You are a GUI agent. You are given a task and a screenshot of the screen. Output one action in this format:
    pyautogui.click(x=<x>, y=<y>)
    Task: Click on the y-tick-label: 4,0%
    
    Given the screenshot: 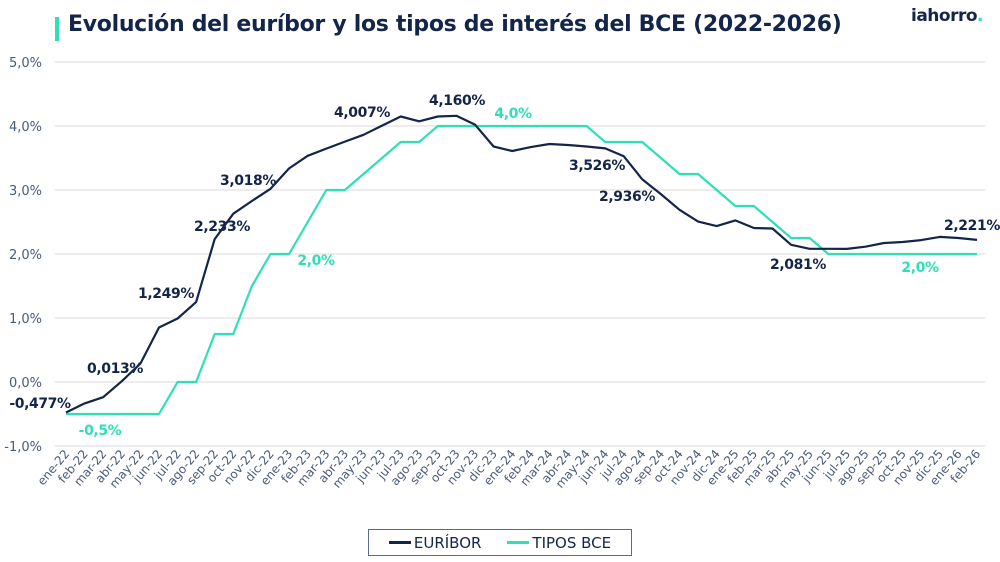 What is the action you would take?
    pyautogui.click(x=25, y=127)
    